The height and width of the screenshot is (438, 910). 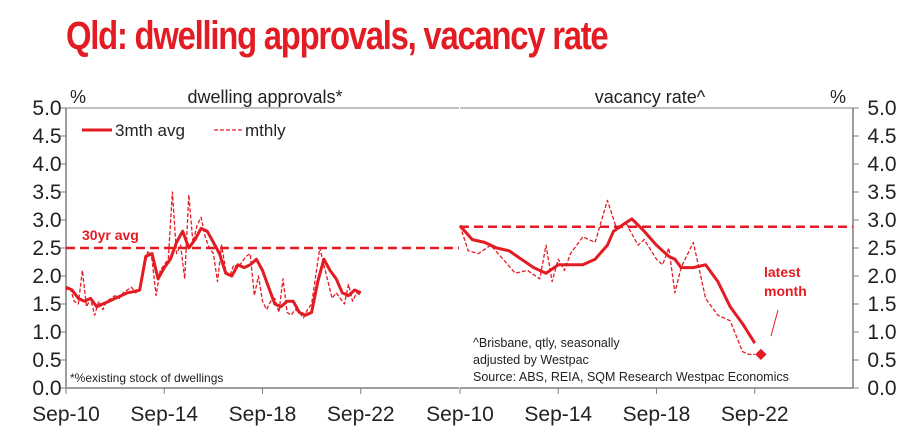 I want to click on footnote-line: ^Brisbane, qtly, seasonally, so click(x=546, y=343).